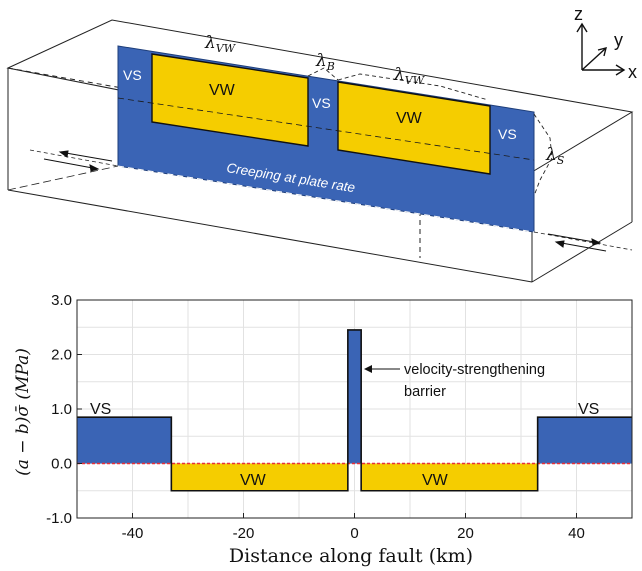  What do you see at coordinates (133, 533) in the screenshot?
I see `x-tick-label: -40` at bounding box center [133, 533].